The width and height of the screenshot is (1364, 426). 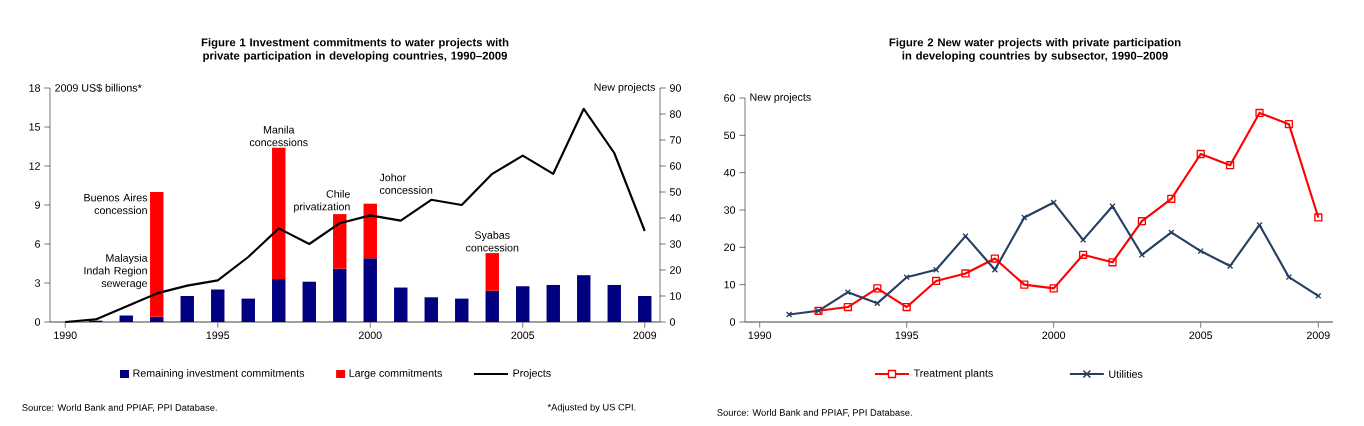 What do you see at coordinates (675, 166) in the screenshot?
I see `y2-tick-label: 60` at bounding box center [675, 166].